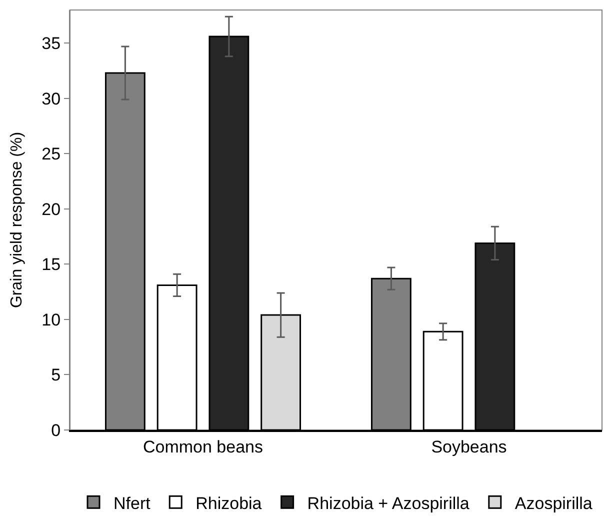  I want to click on y-tick-label: 25, so click(51, 154).